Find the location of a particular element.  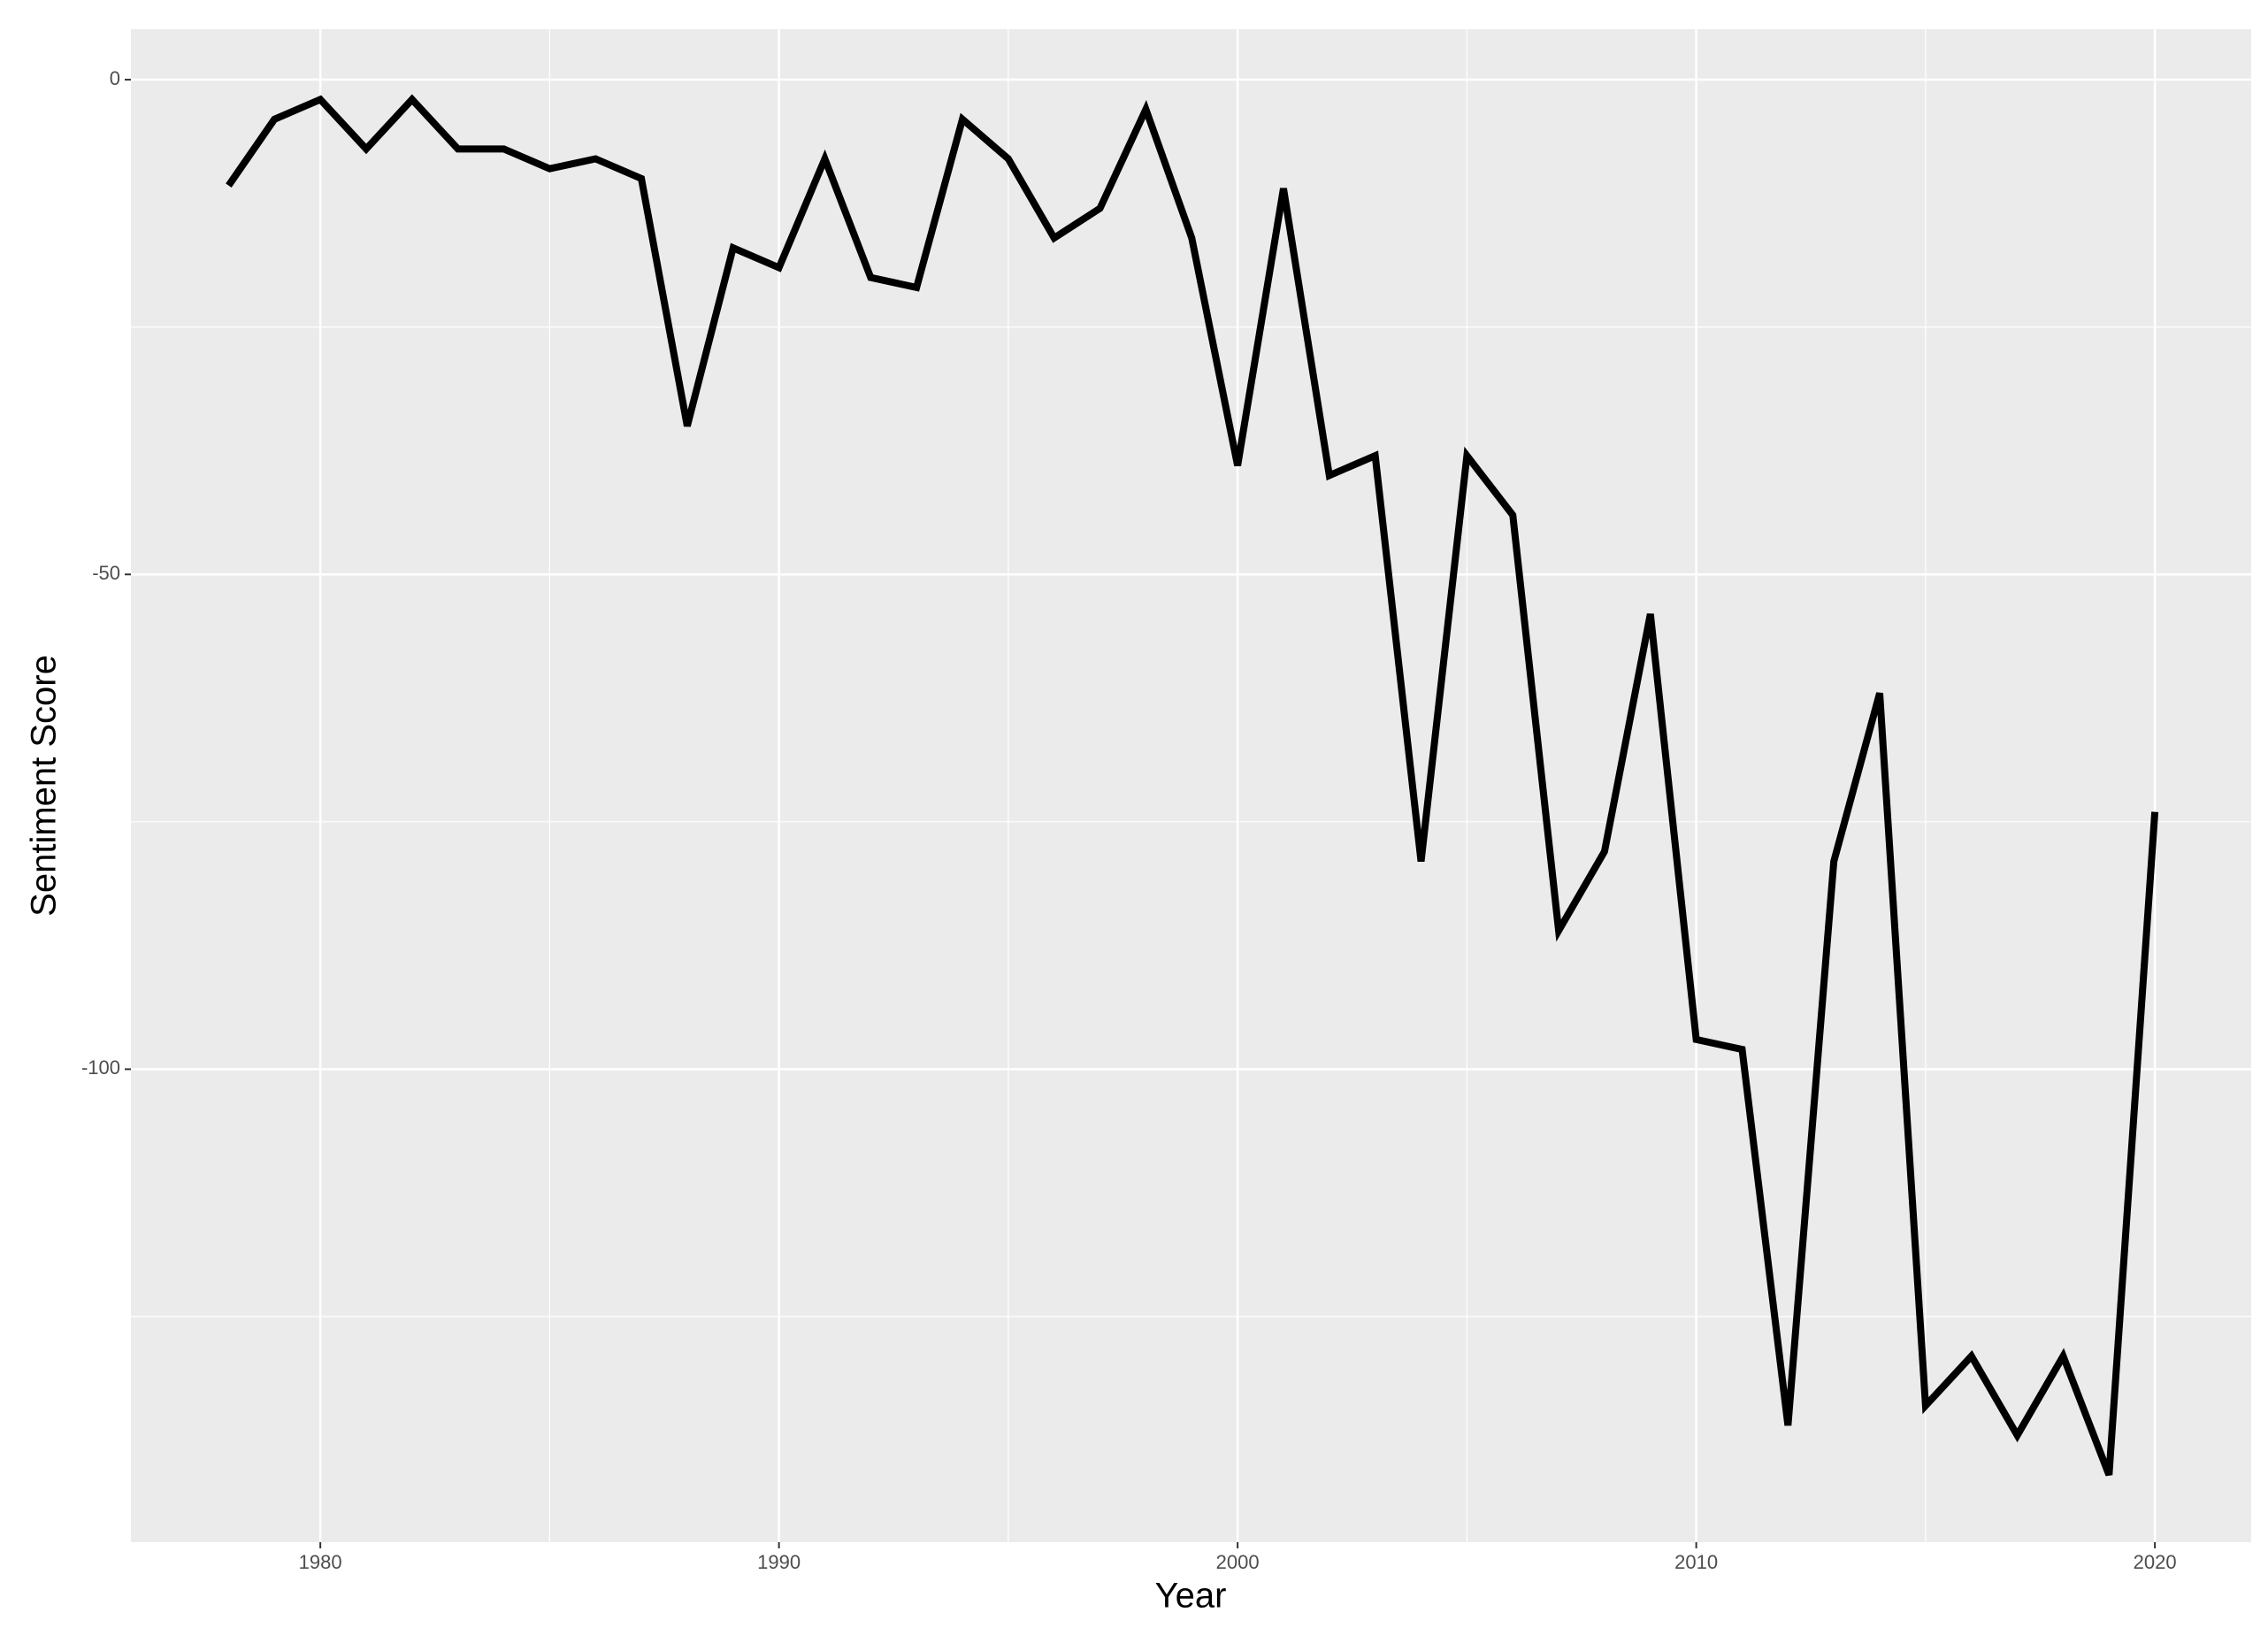

y-axis-title: Sentiment Score is located at coordinates (45, 786).